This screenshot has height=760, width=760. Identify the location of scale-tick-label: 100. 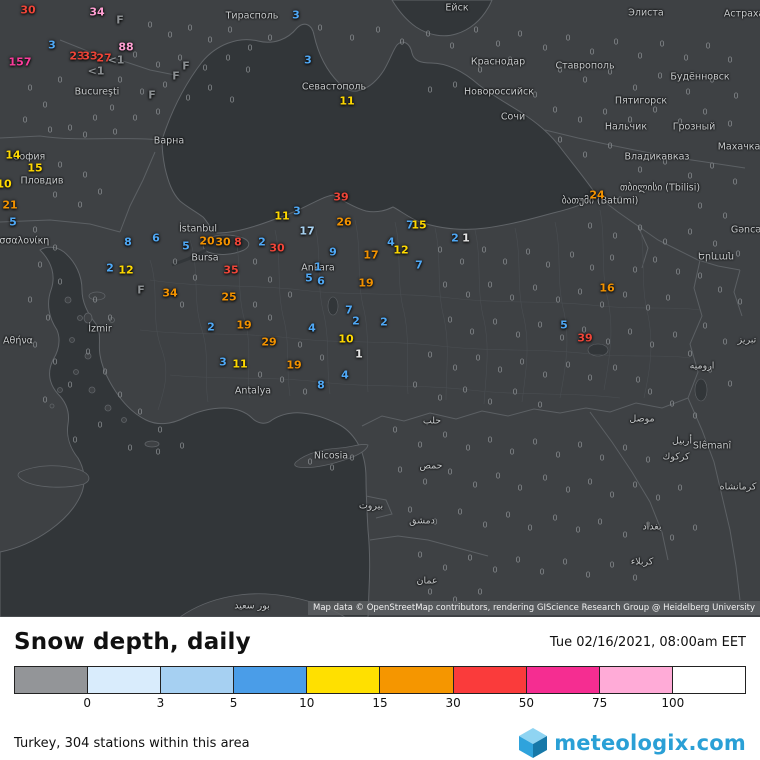
(673, 703).